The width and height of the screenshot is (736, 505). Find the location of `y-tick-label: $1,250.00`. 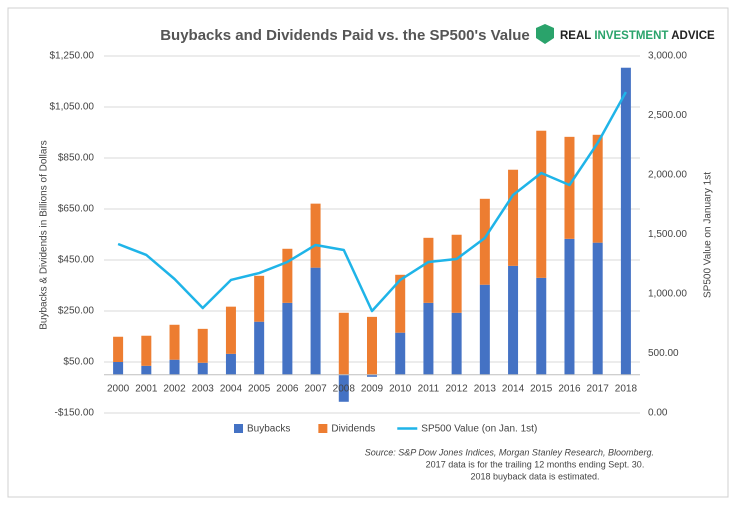

y-tick-label: $1,250.00 is located at coordinates (72, 56).